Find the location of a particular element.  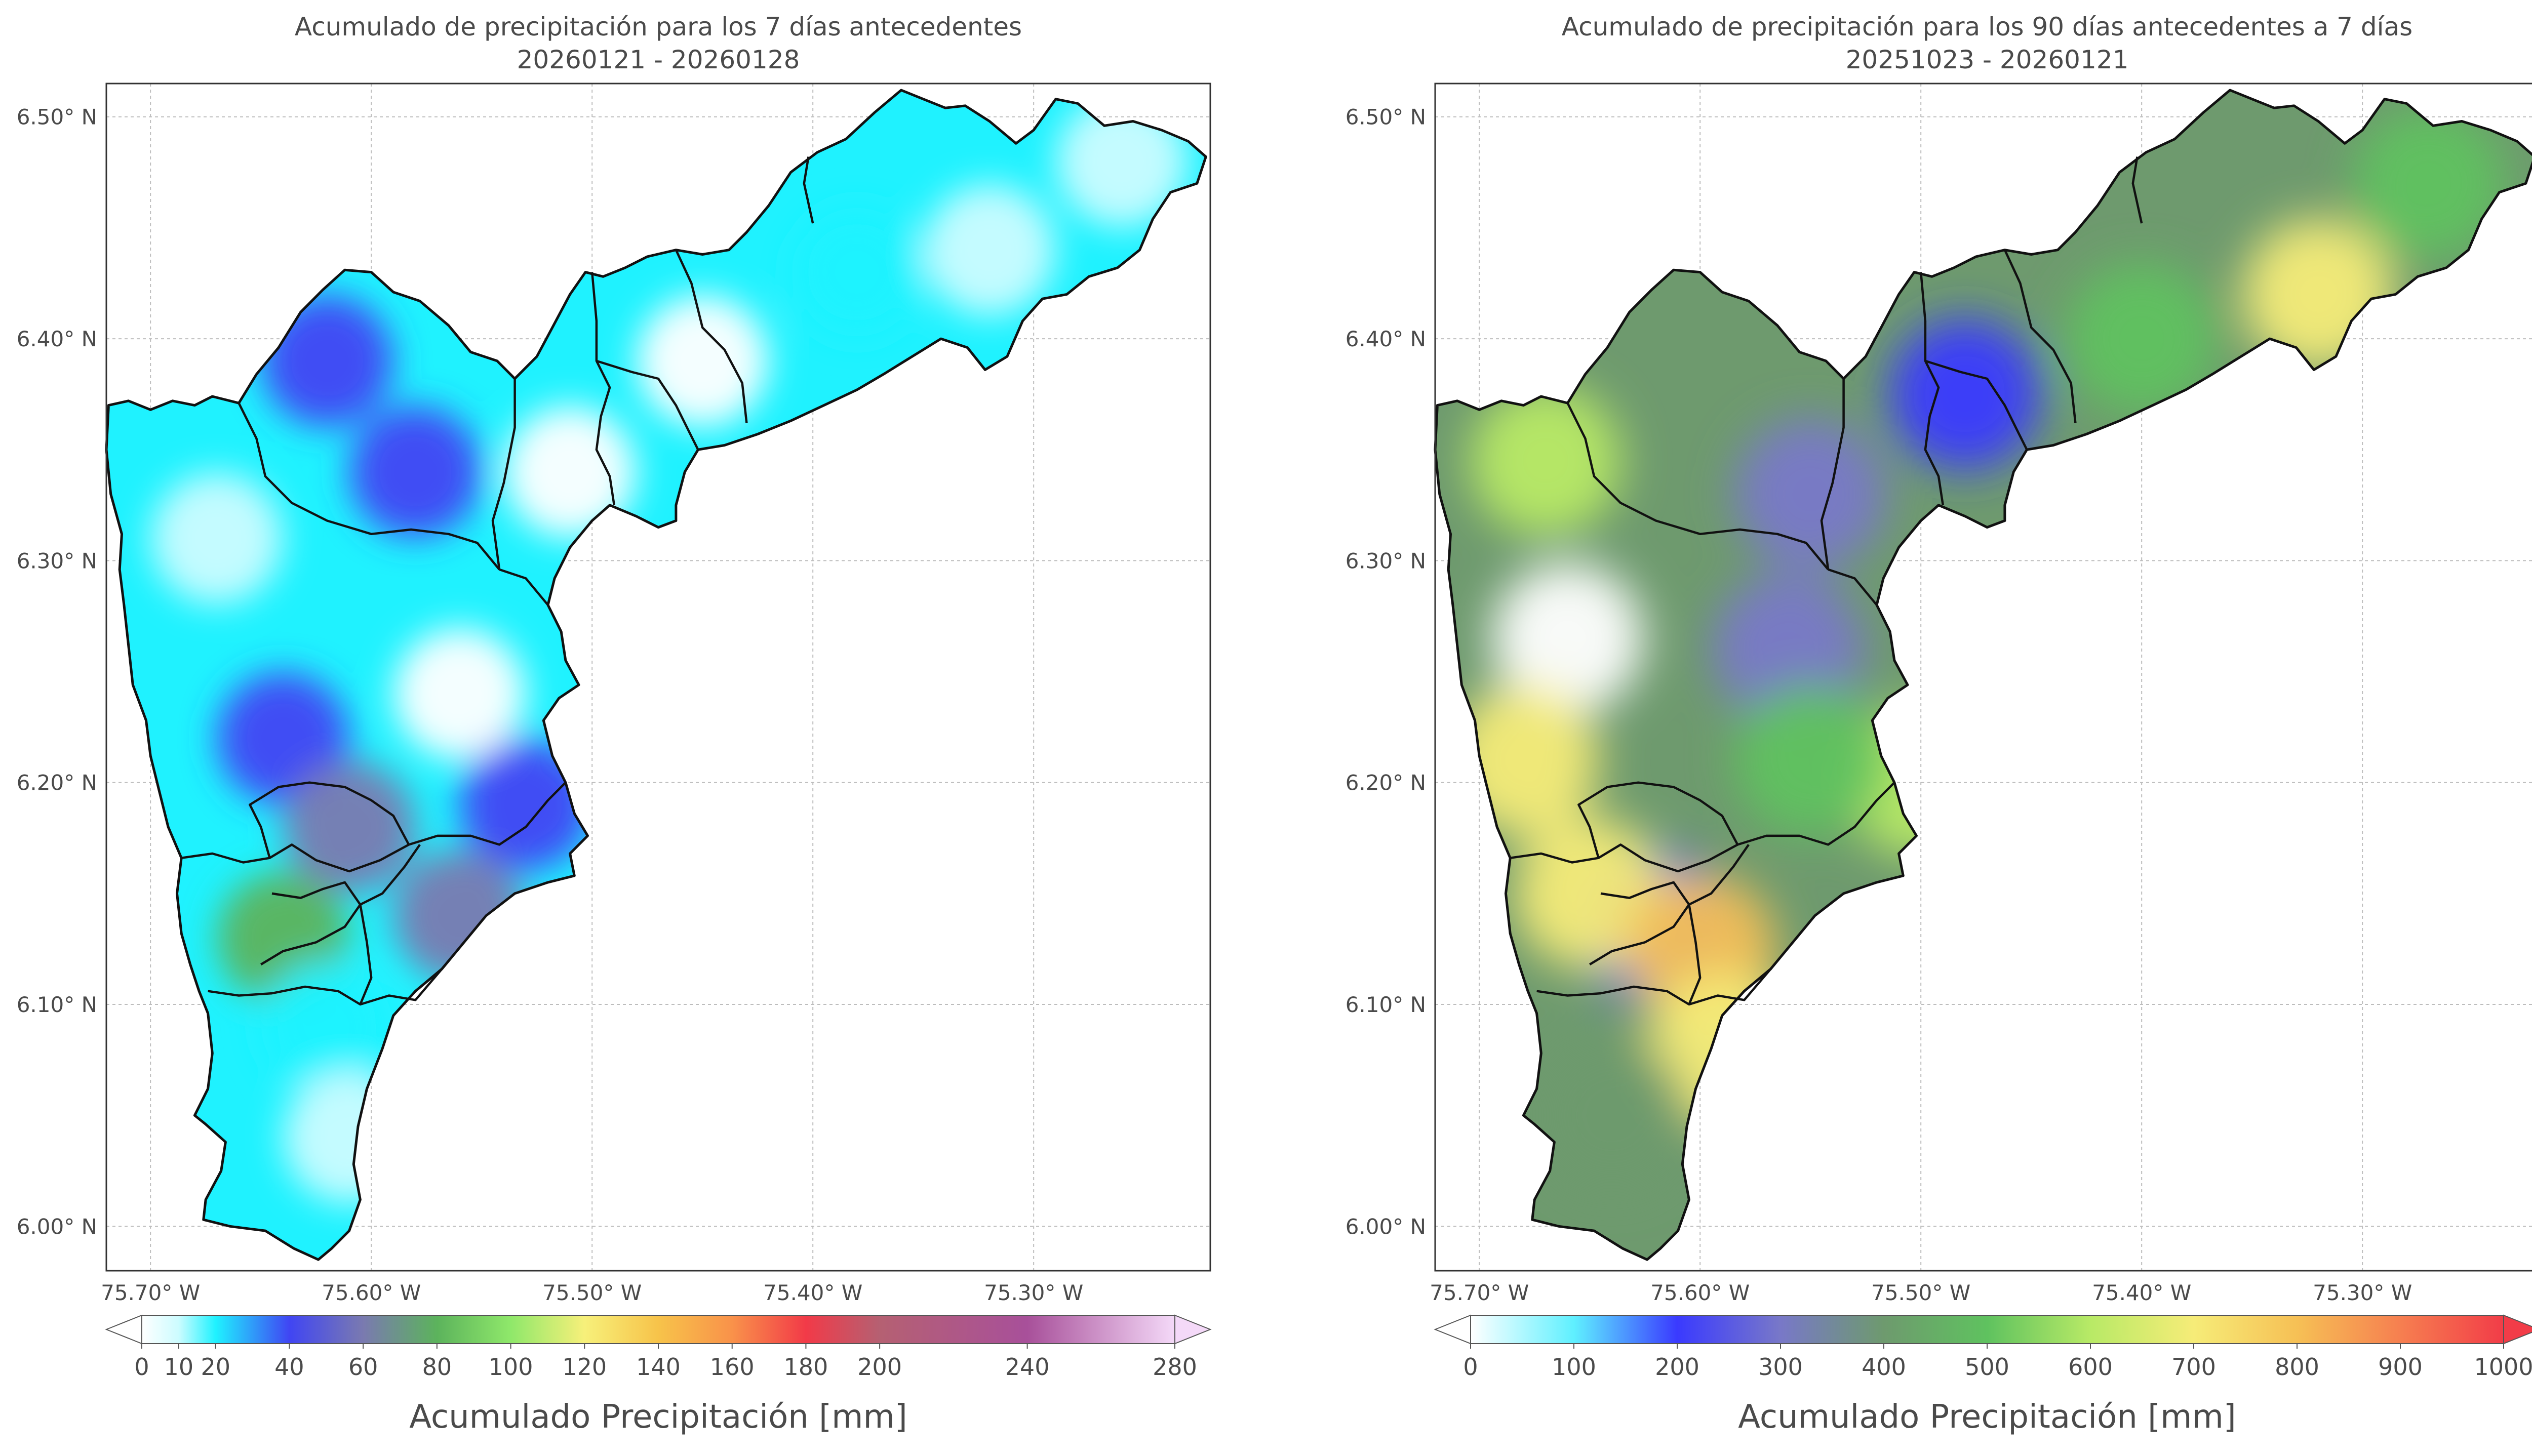

panel-right-subtitle: 20251023 - 20260121 is located at coordinates (1987, 59).